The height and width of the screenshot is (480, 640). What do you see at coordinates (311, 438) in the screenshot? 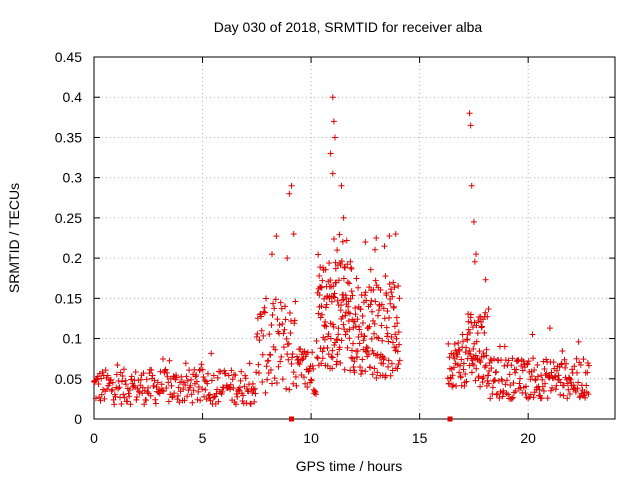
I see `x-tick-label: 10` at bounding box center [311, 438].